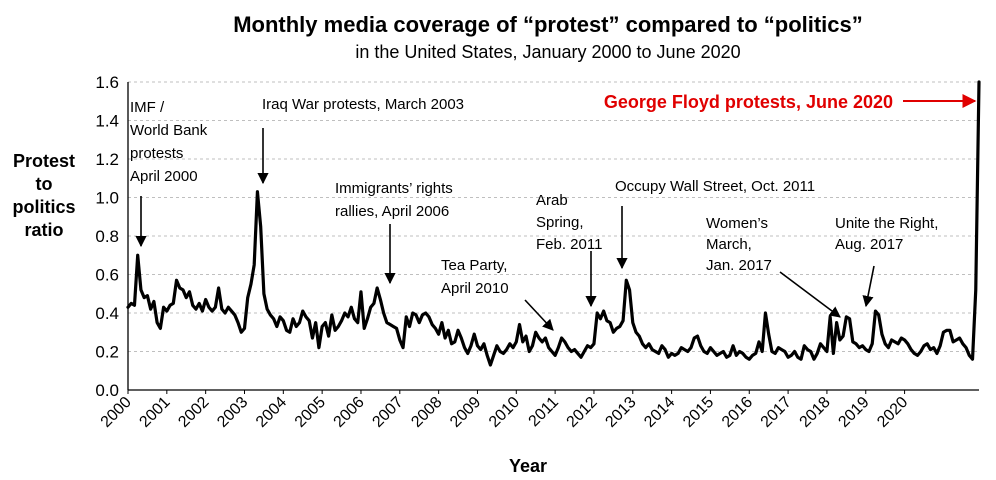 The height and width of the screenshot is (480, 996). I want to click on y-tick-label: 0.4, so click(107, 313).